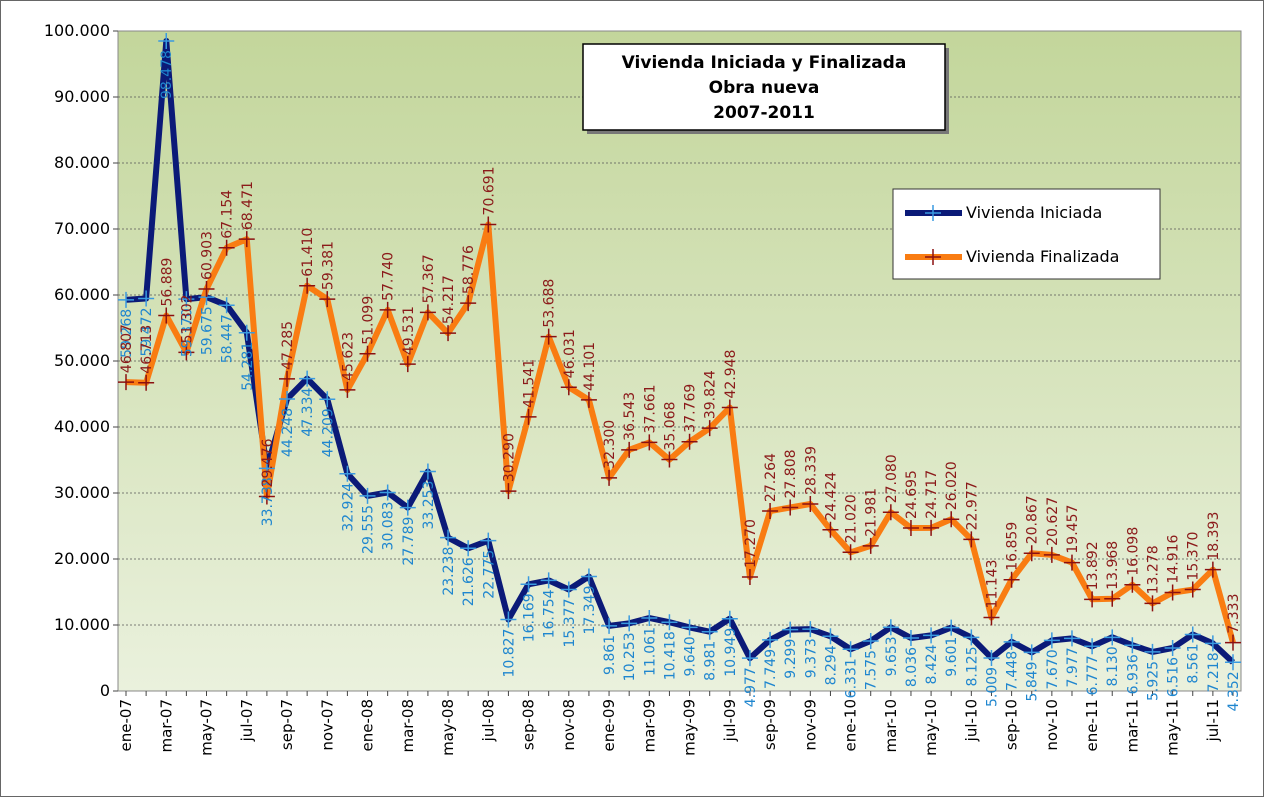 This screenshot has width=1265, height=801. What do you see at coordinates (126, 725) in the screenshot?
I see `x-tick-label: ene-07` at bounding box center [126, 725].